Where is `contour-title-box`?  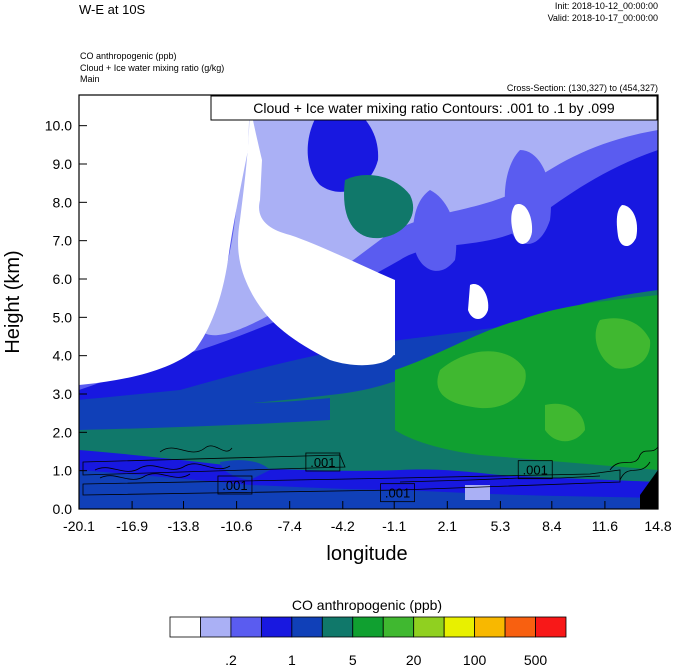 contour-title-box is located at coordinates (434, 108).